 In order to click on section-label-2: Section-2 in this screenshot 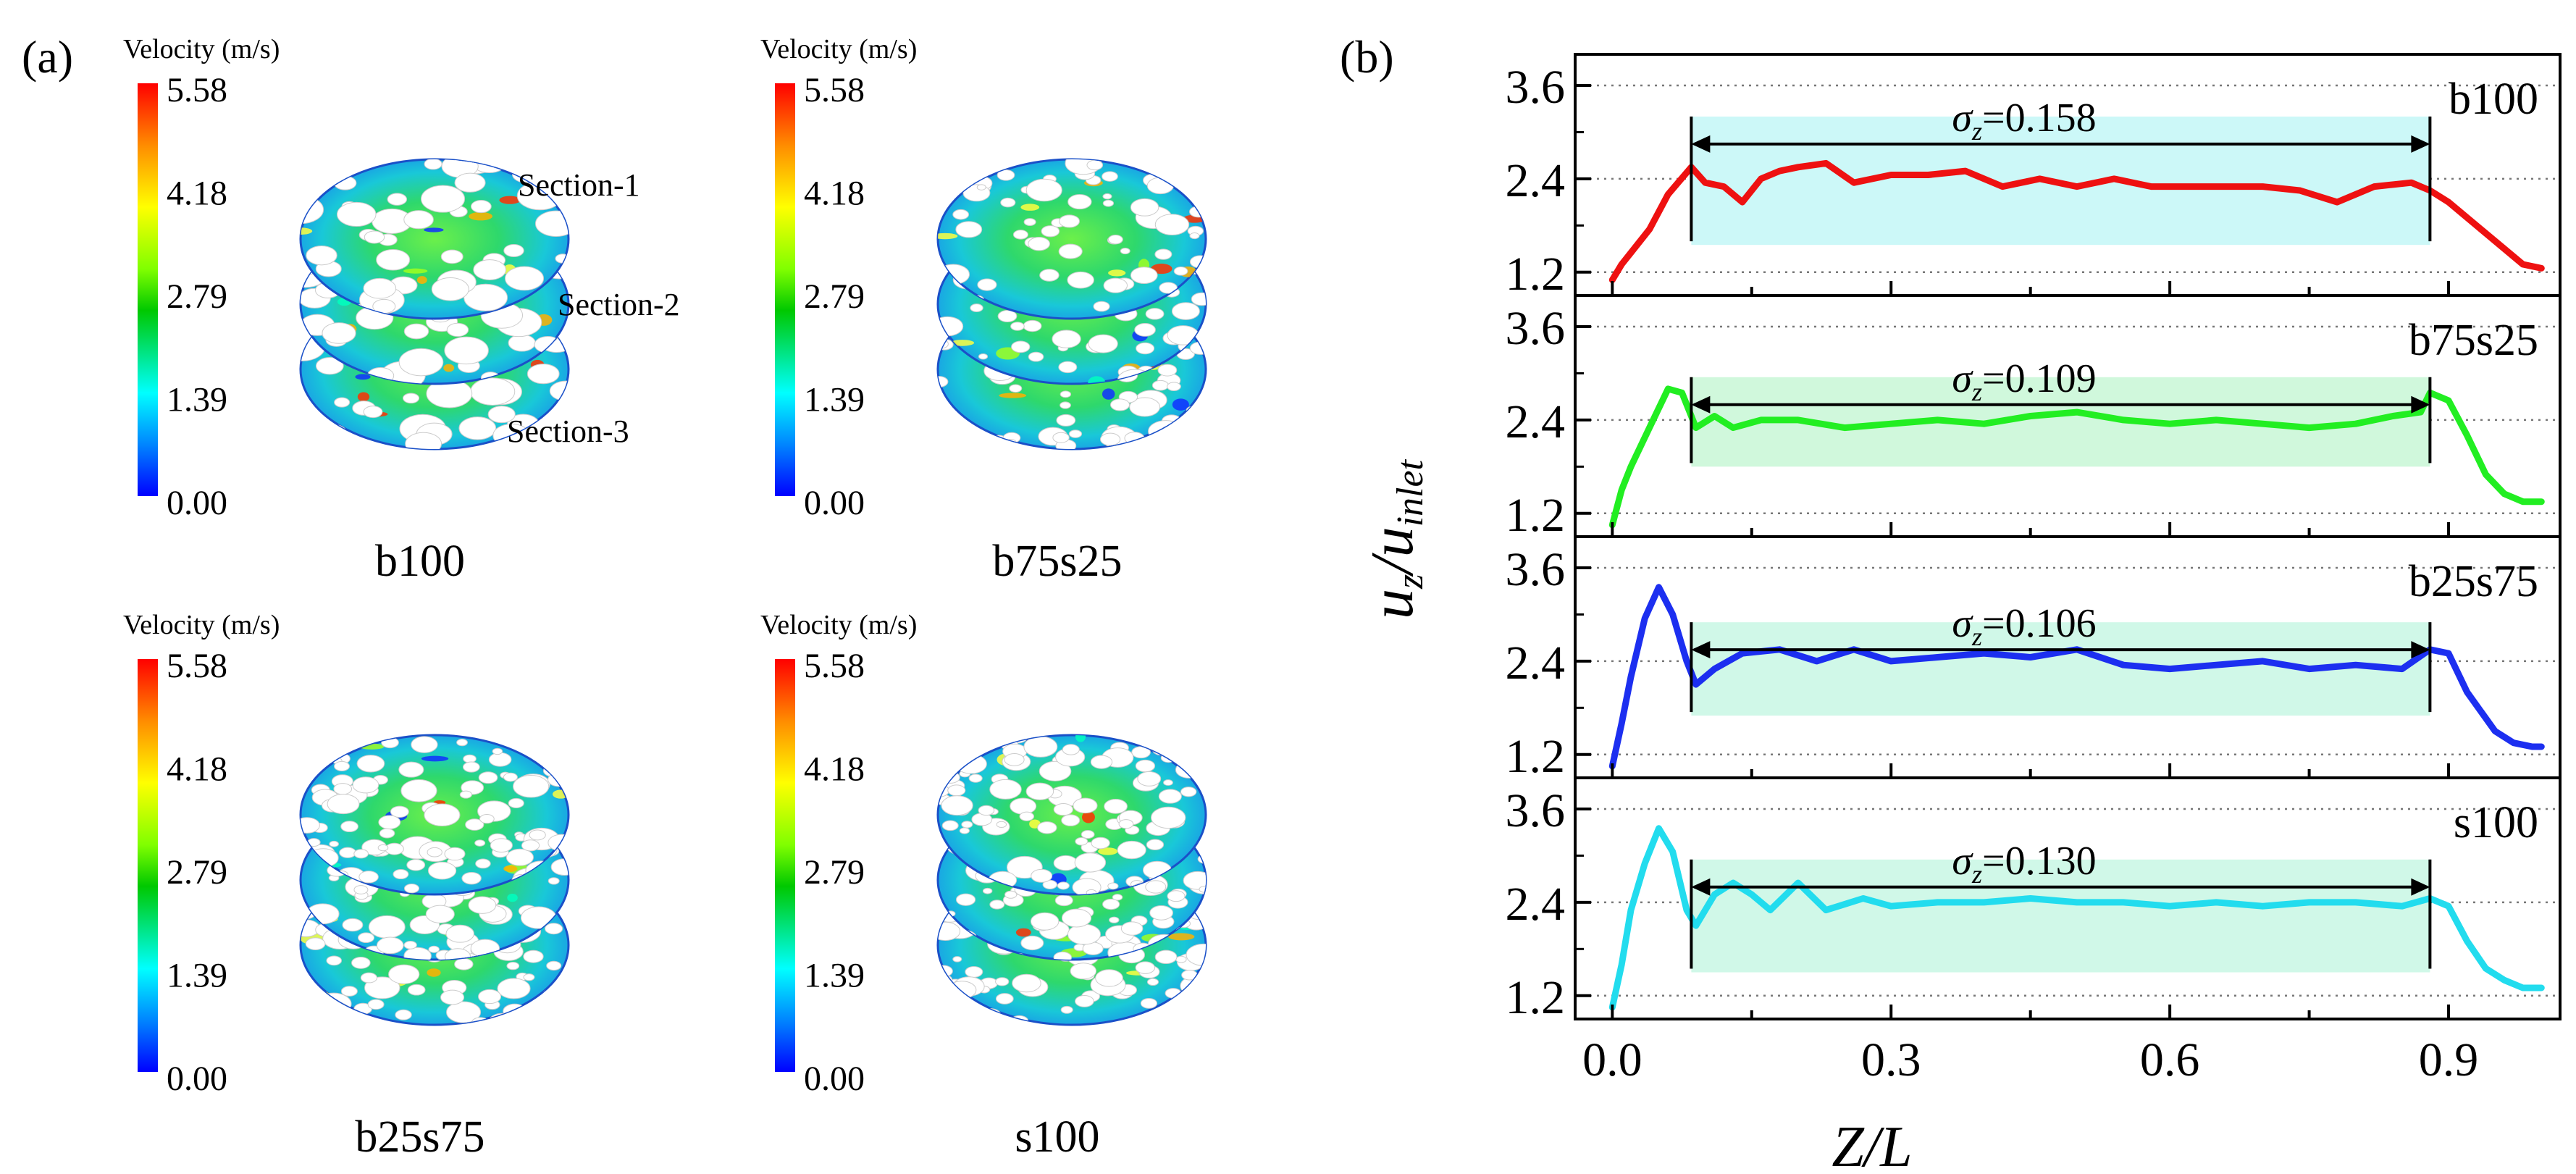, I will do `click(619, 304)`.